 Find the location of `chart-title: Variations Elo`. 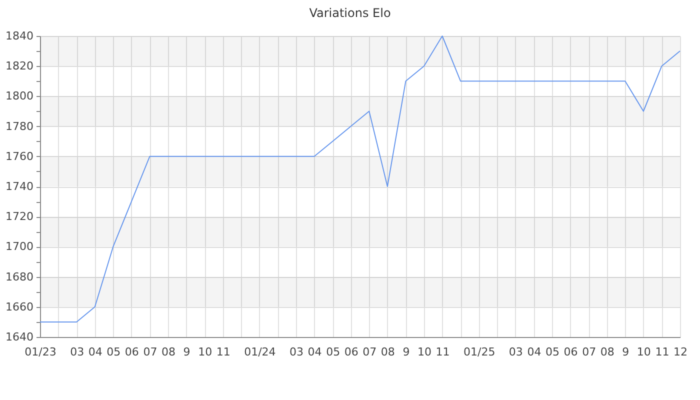

chart-title: Variations Elo is located at coordinates (350, 13).